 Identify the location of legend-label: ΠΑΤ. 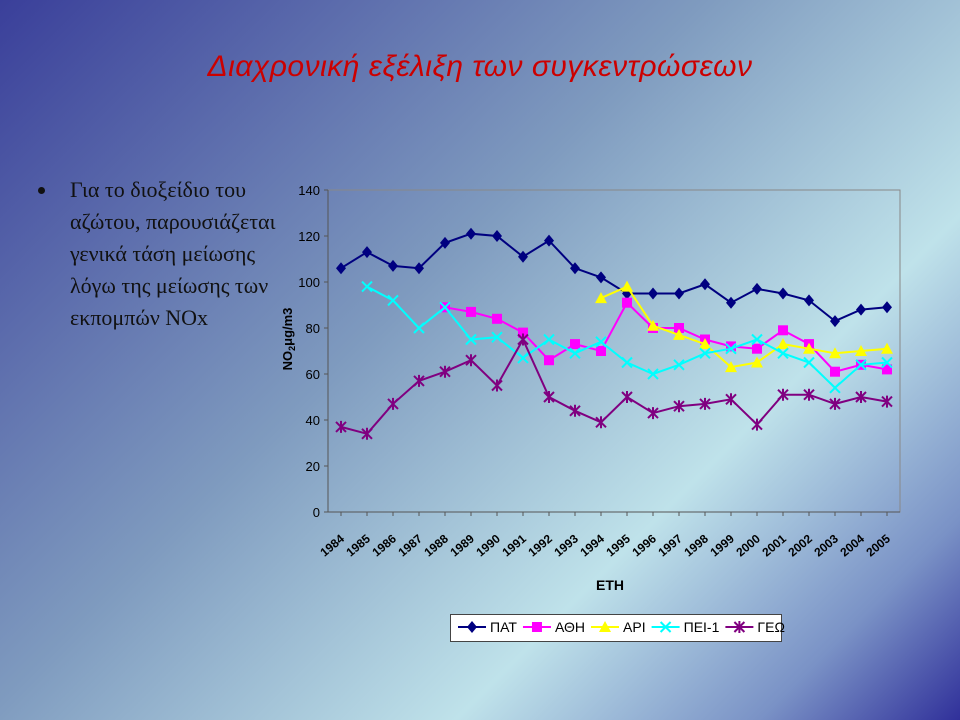
(503, 627).